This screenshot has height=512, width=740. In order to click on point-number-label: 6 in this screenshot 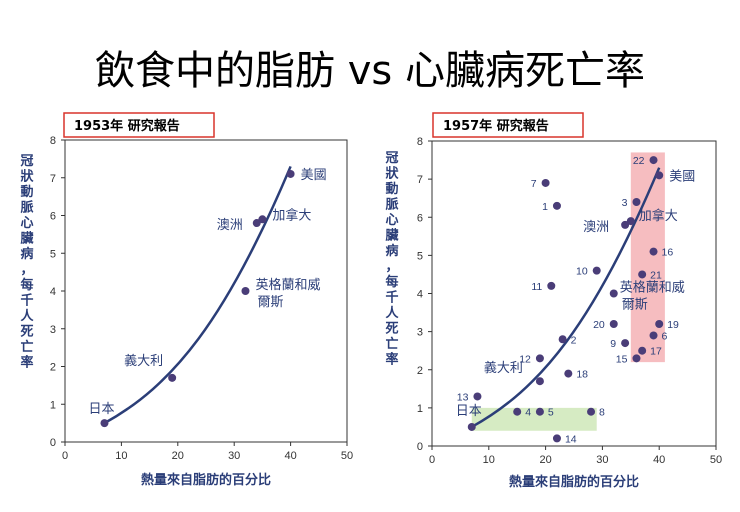, I will do `click(665, 336)`.